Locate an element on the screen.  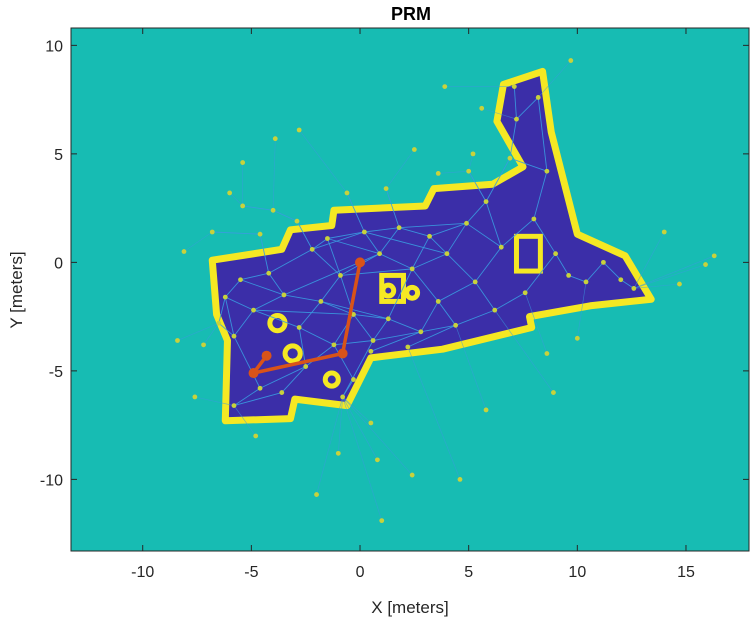
y-tick-label: 0 is located at coordinates (58, 263).